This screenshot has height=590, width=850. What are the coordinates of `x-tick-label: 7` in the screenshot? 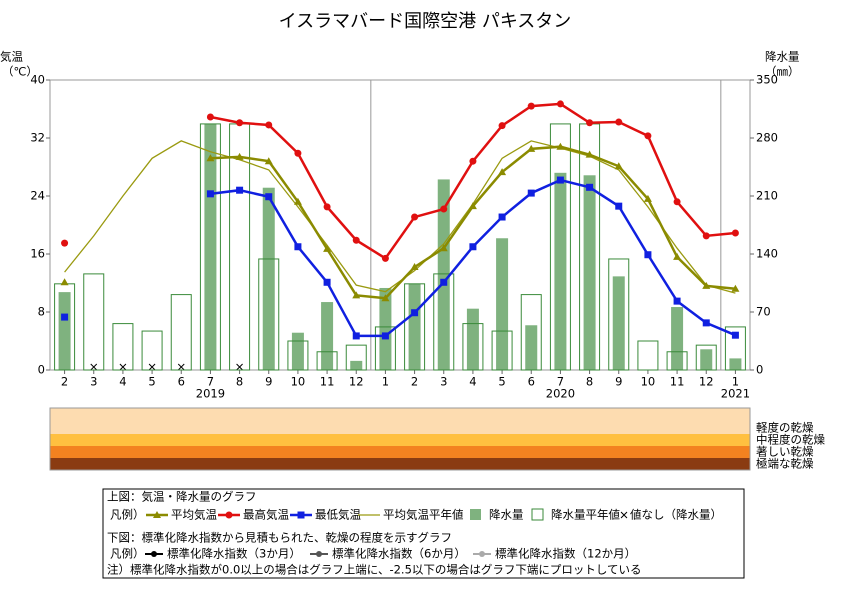 It's located at (560, 382).